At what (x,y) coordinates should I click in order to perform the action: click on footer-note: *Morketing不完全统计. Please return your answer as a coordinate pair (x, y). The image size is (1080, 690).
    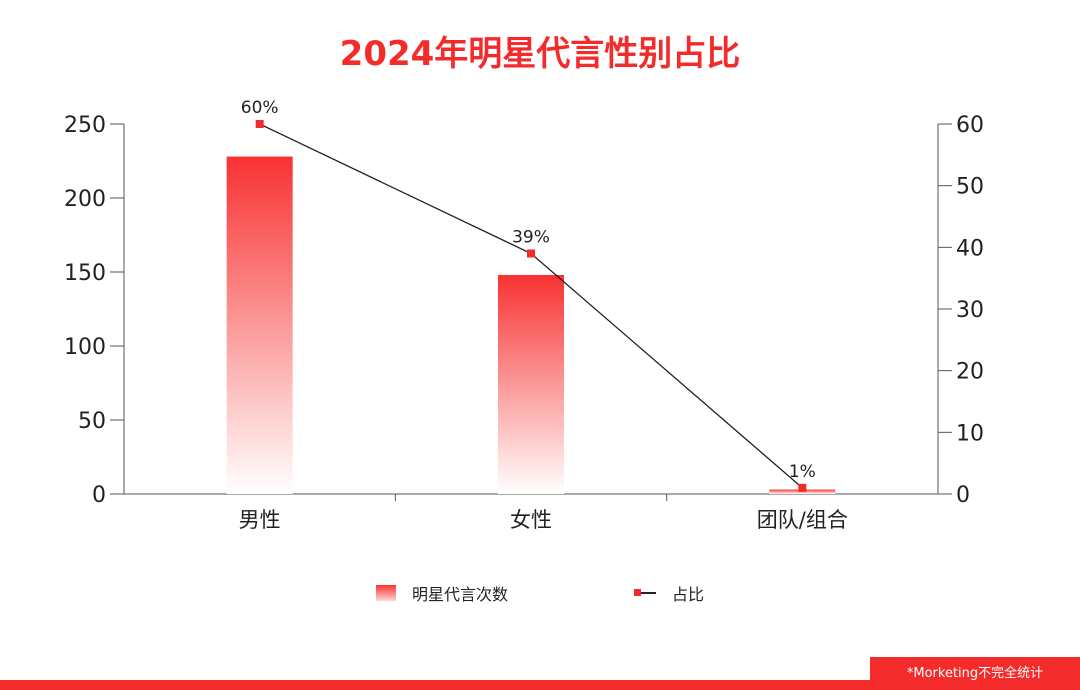
    Looking at the image, I should click on (975, 673).